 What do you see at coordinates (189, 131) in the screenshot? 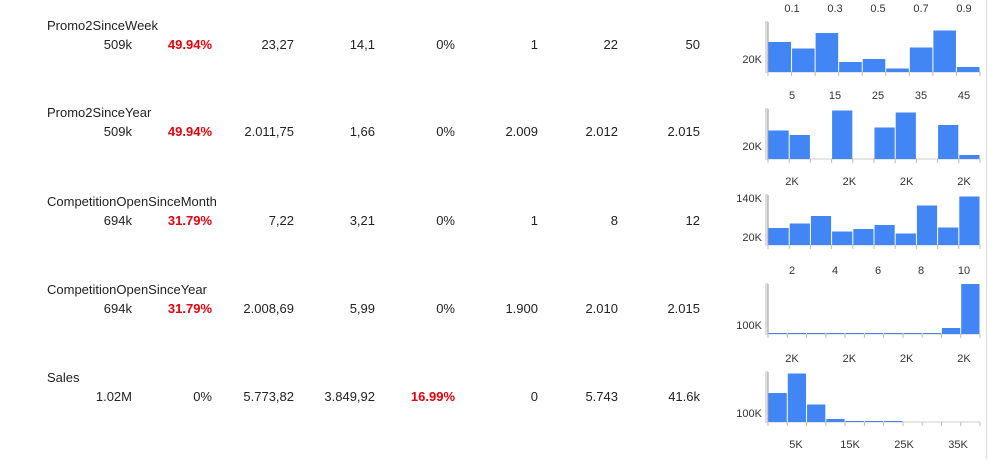
I see `missing-value: 49.94%` at bounding box center [189, 131].